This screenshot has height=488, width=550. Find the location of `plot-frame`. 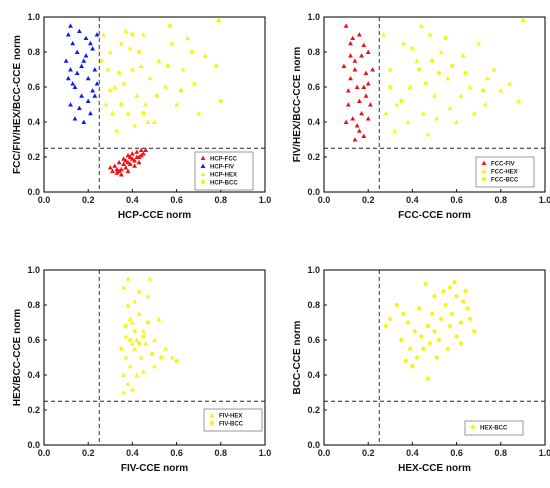

plot-frame is located at coordinates (154, 357).